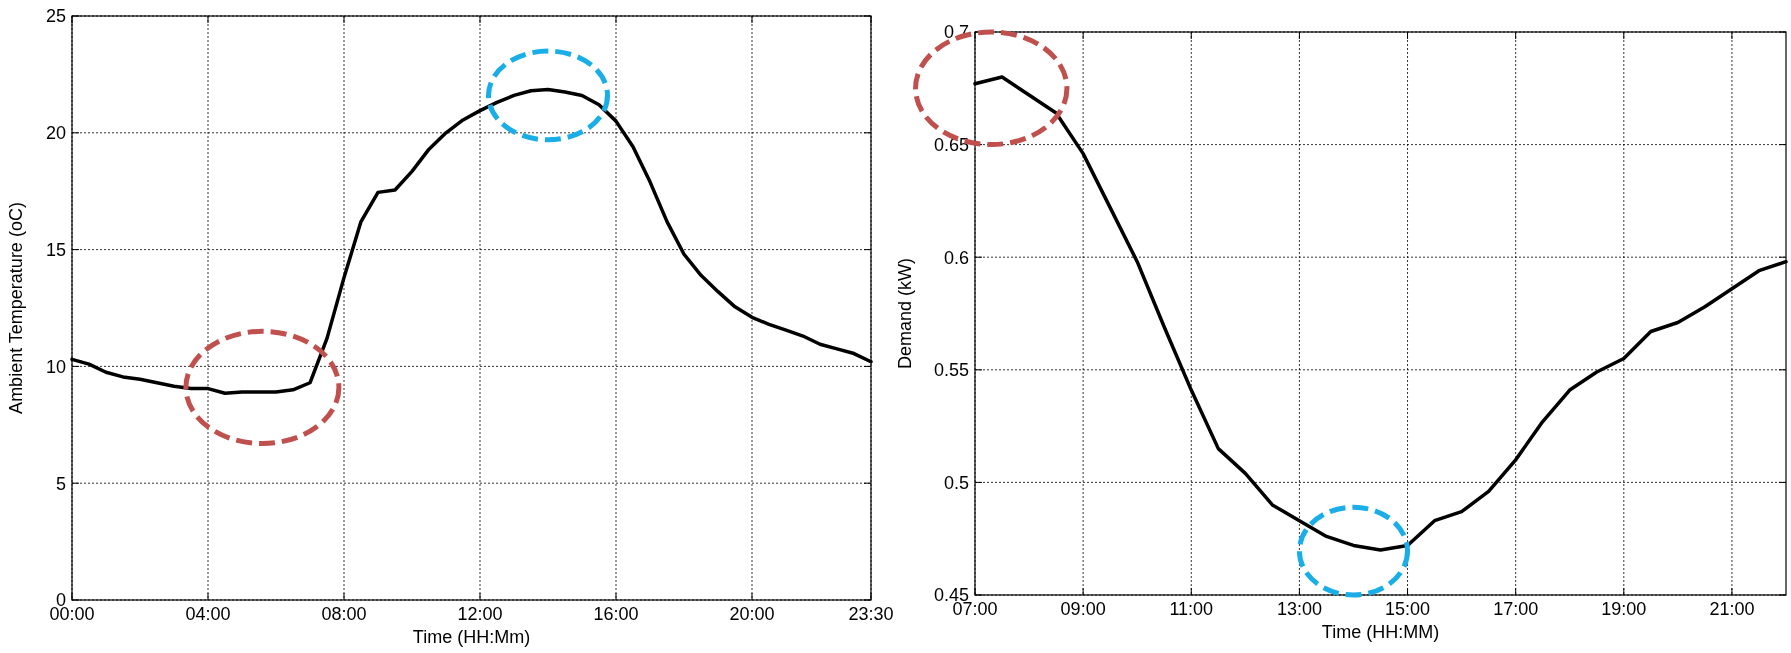  Describe the element at coordinates (60, 483) in the screenshot. I see `y-tick-label: 5` at that location.